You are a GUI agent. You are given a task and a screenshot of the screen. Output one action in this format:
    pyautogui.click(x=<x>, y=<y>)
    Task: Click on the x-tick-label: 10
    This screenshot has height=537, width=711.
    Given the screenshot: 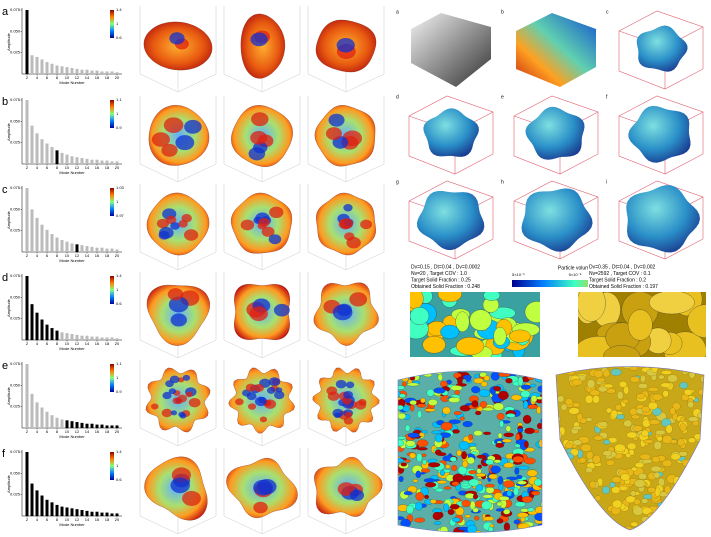 What is the action you would take?
    pyautogui.click(x=67, y=167)
    